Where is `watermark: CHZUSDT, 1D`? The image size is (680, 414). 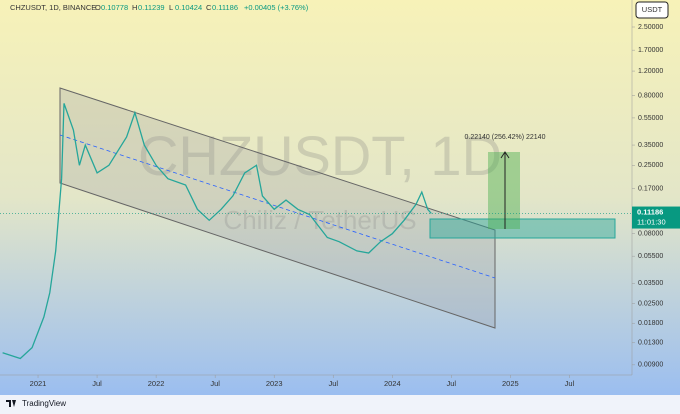
watermark: CHZUSDT, 1D is located at coordinates (320, 155).